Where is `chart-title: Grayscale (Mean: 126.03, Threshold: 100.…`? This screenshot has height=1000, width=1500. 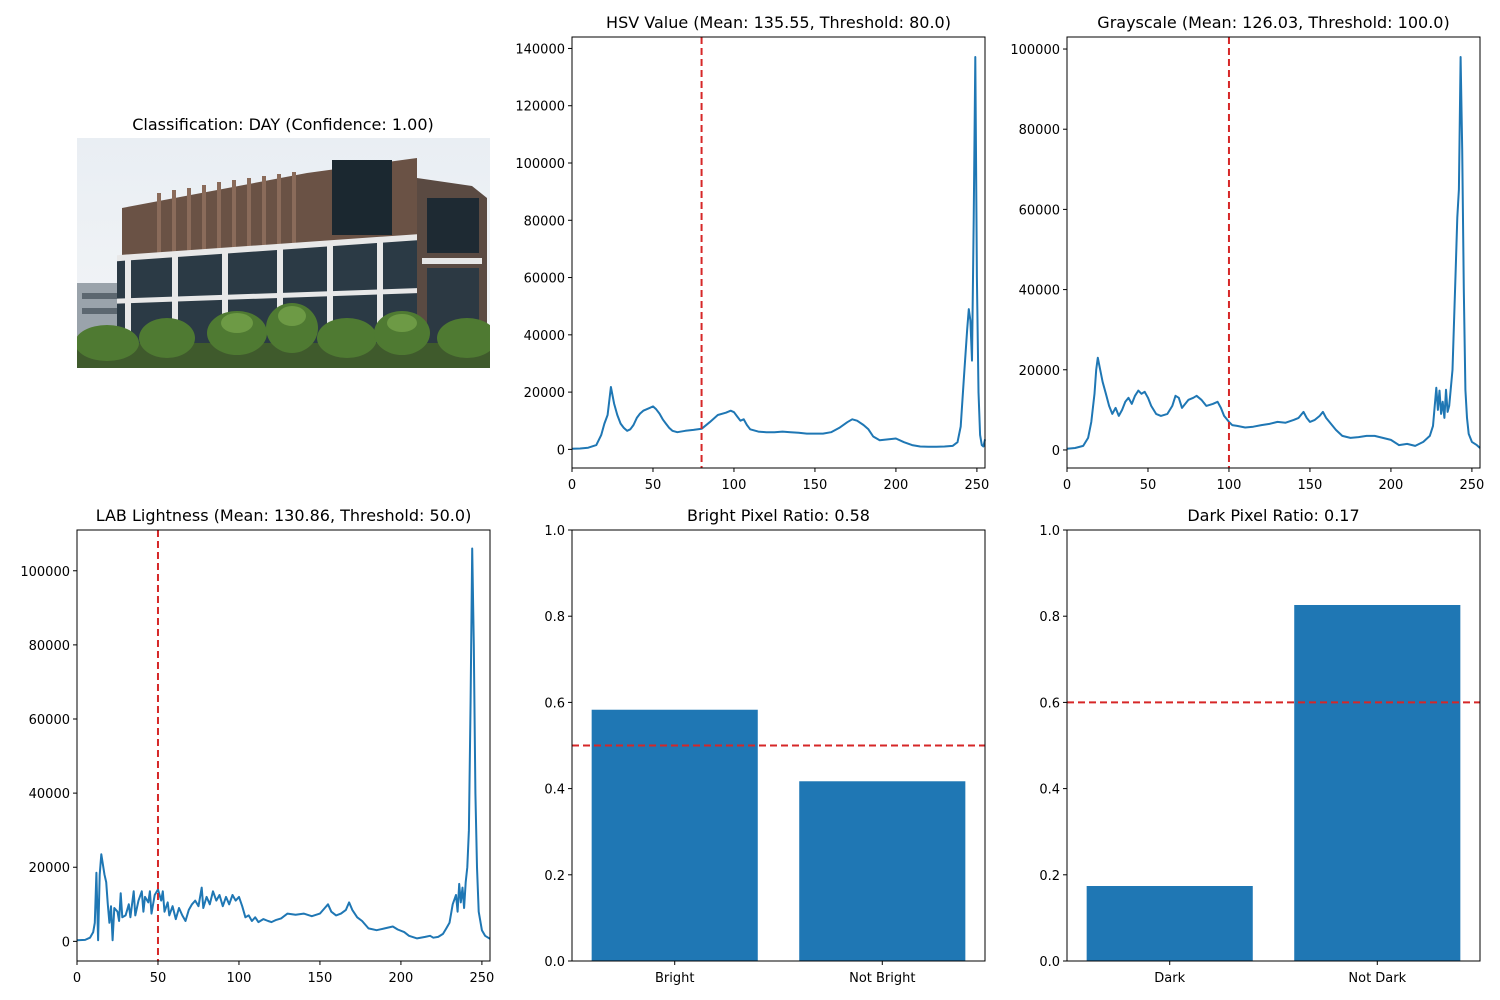 chart-title: Grayscale (Mean: 126.03, Threshold: 100.… is located at coordinates (1273, 22).